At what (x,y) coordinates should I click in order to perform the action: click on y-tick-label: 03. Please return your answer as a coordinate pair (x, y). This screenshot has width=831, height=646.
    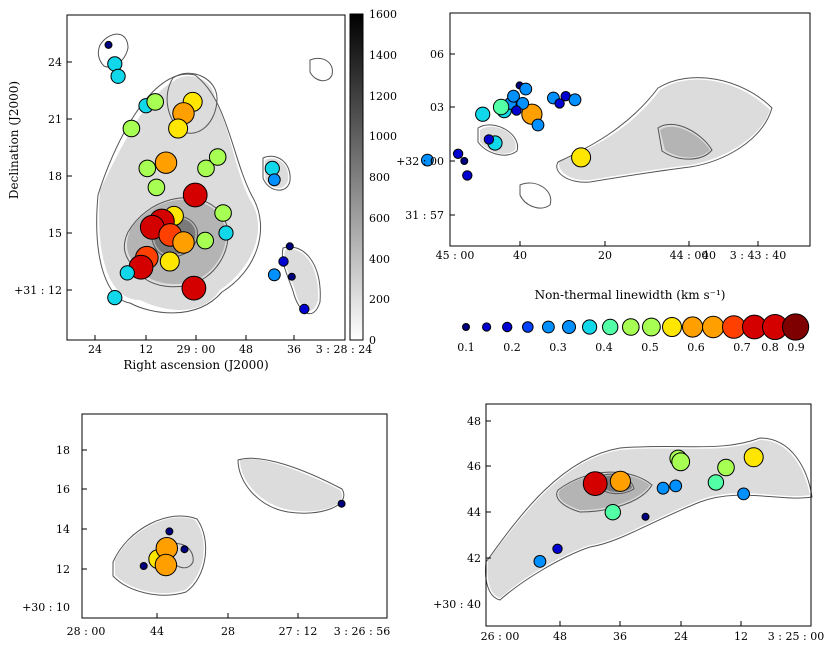
    Looking at the image, I should click on (437, 107).